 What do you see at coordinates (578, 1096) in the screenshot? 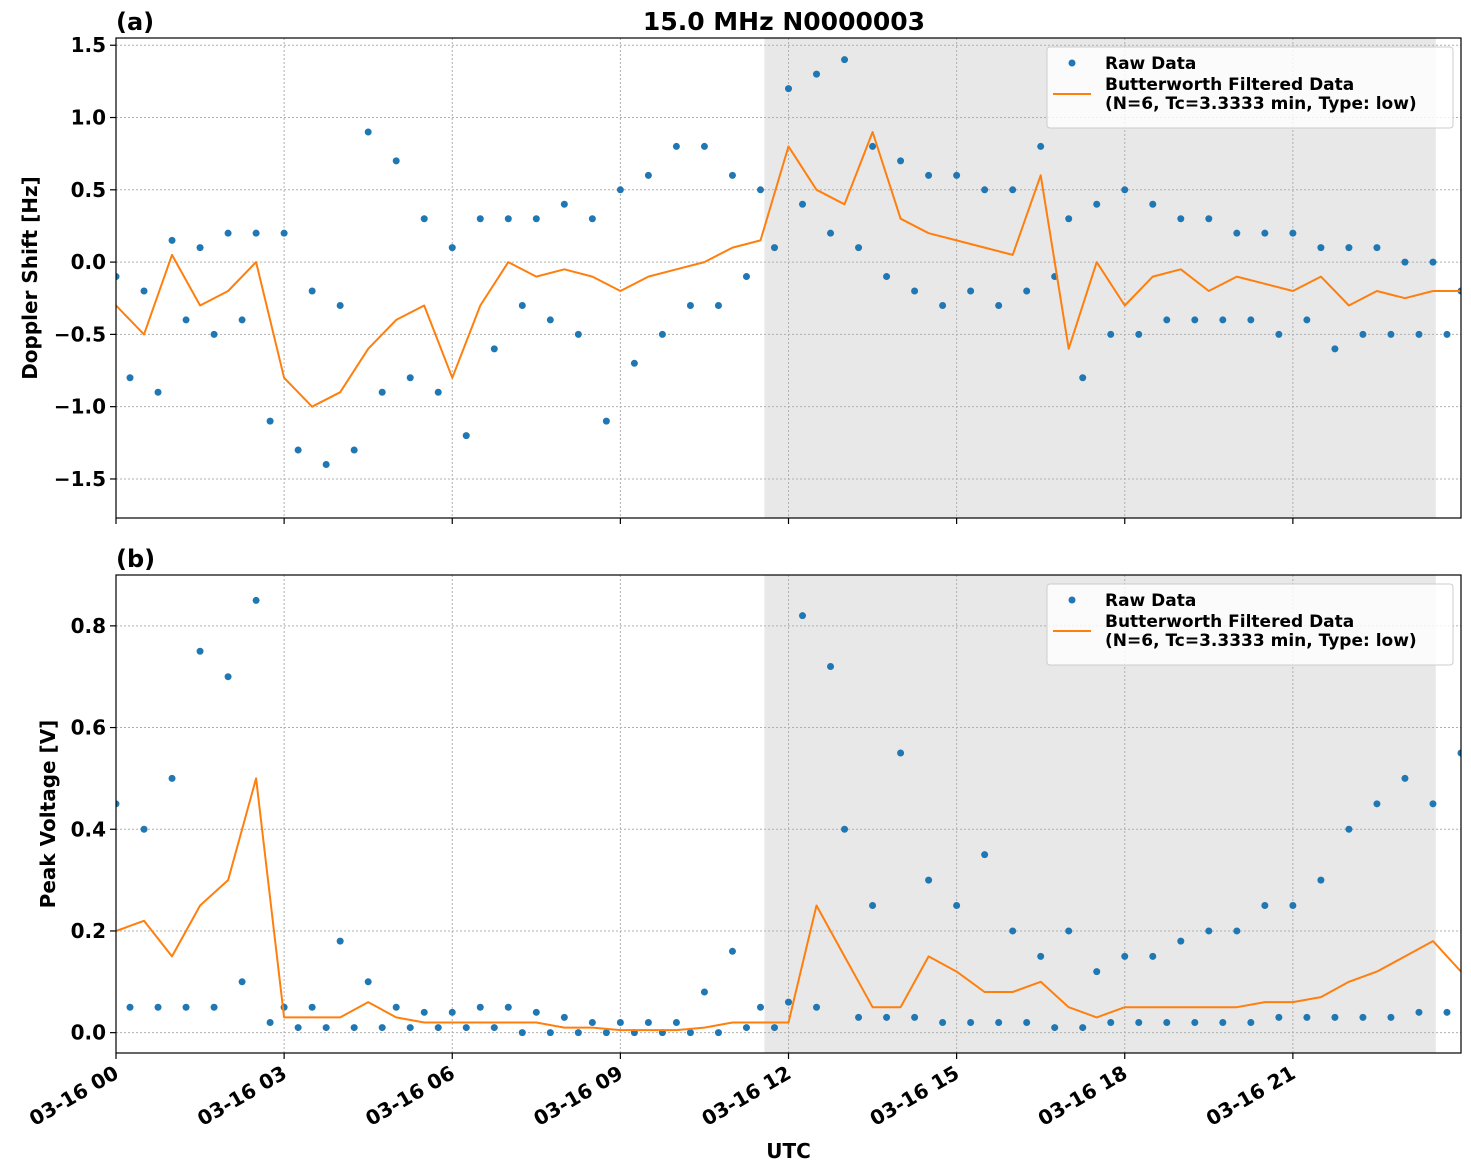
I see `x-tick-label: 03-16 09` at bounding box center [578, 1096].